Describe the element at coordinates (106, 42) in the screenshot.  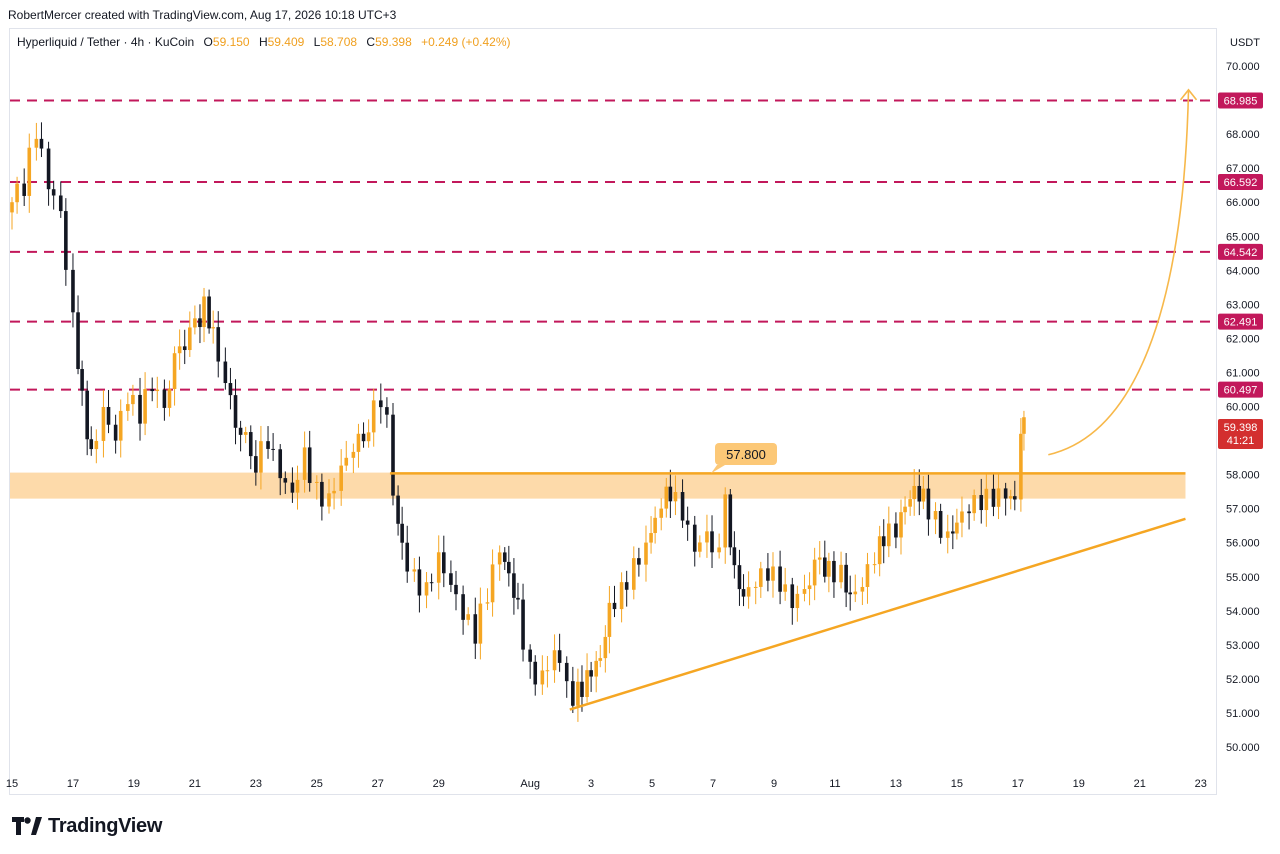
I see `symbol-title: Hyperliquid / Tether · 4h · KuCoin` at that location.